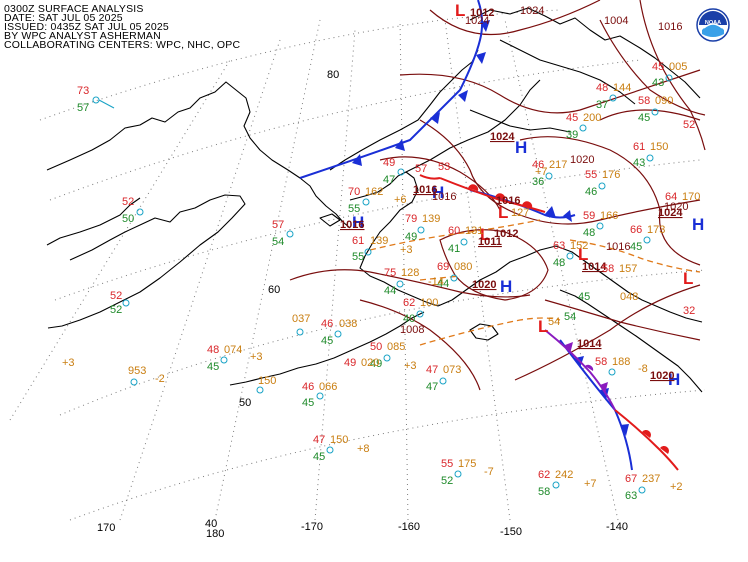  What do you see at coordinates (86, 27) in the screenshot?
I see `header-line-3: ISSUED: 0435Z SAT JUL 05 2025` at bounding box center [86, 27].